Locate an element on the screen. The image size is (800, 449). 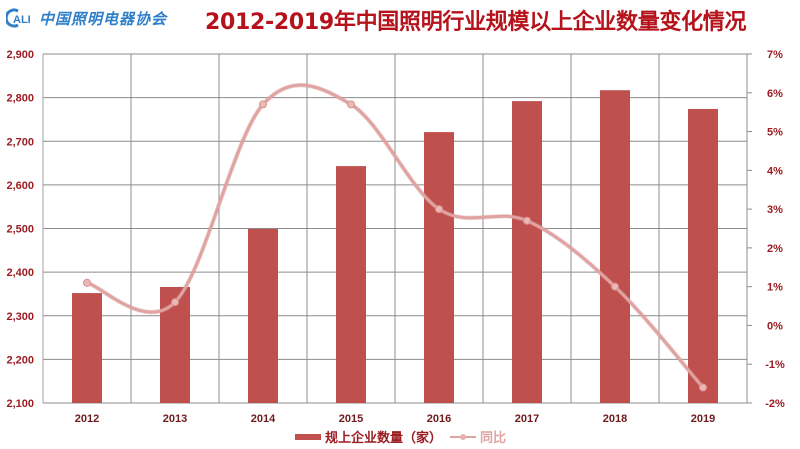
y-tick-label: 2,400 is located at coordinates (20, 273).